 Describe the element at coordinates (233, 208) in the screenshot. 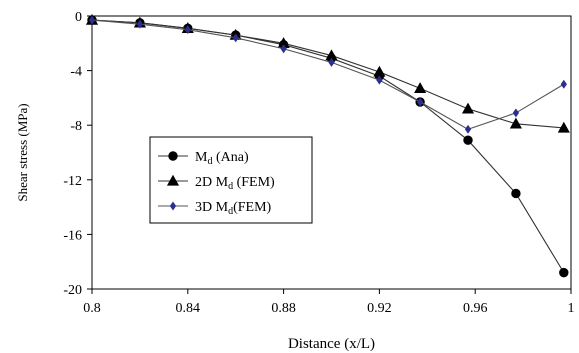

I see `legend-label: 3D Md(FEM)` at that location.